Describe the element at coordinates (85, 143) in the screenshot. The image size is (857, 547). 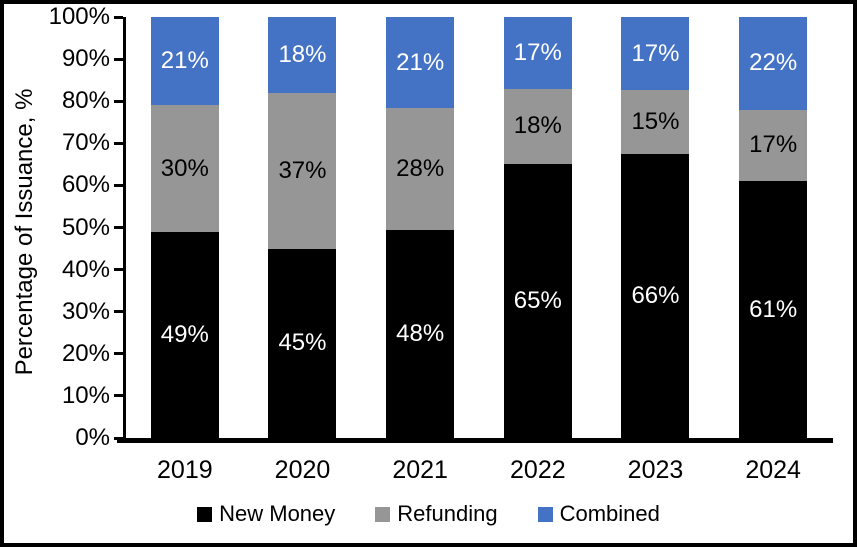
I see `y-tick-label: 70%` at that location.